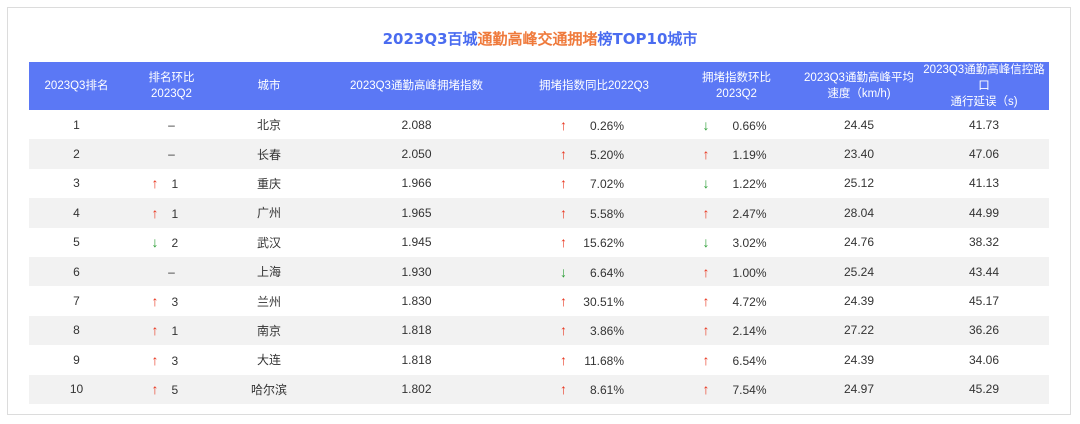 This screenshot has width=1080, height=424. Describe the element at coordinates (171, 86) in the screenshot. I see `column-header: 排名环比 2023Q2` at that location.